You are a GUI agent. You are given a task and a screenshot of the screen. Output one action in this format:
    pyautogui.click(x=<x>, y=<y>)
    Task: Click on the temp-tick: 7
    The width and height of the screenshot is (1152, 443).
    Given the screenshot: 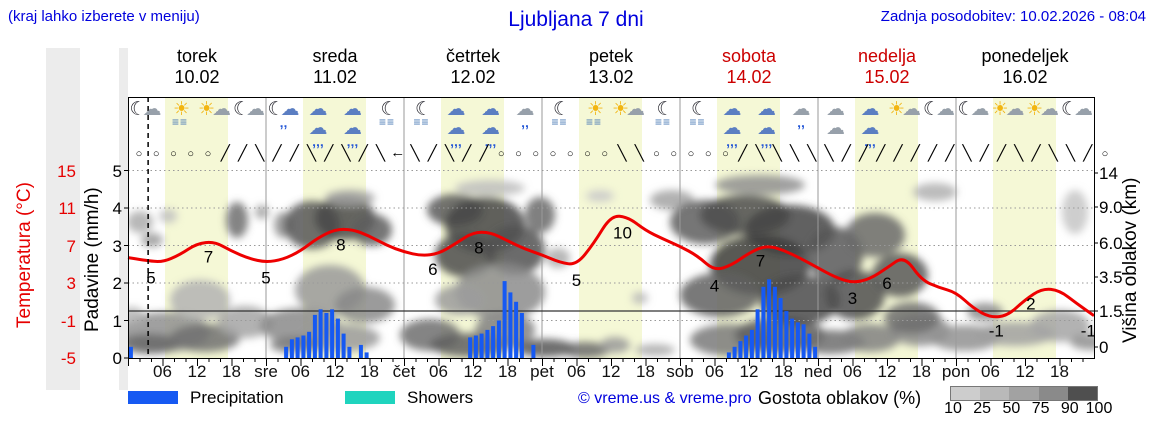 What is the action you would take?
    pyautogui.click(x=71, y=246)
    